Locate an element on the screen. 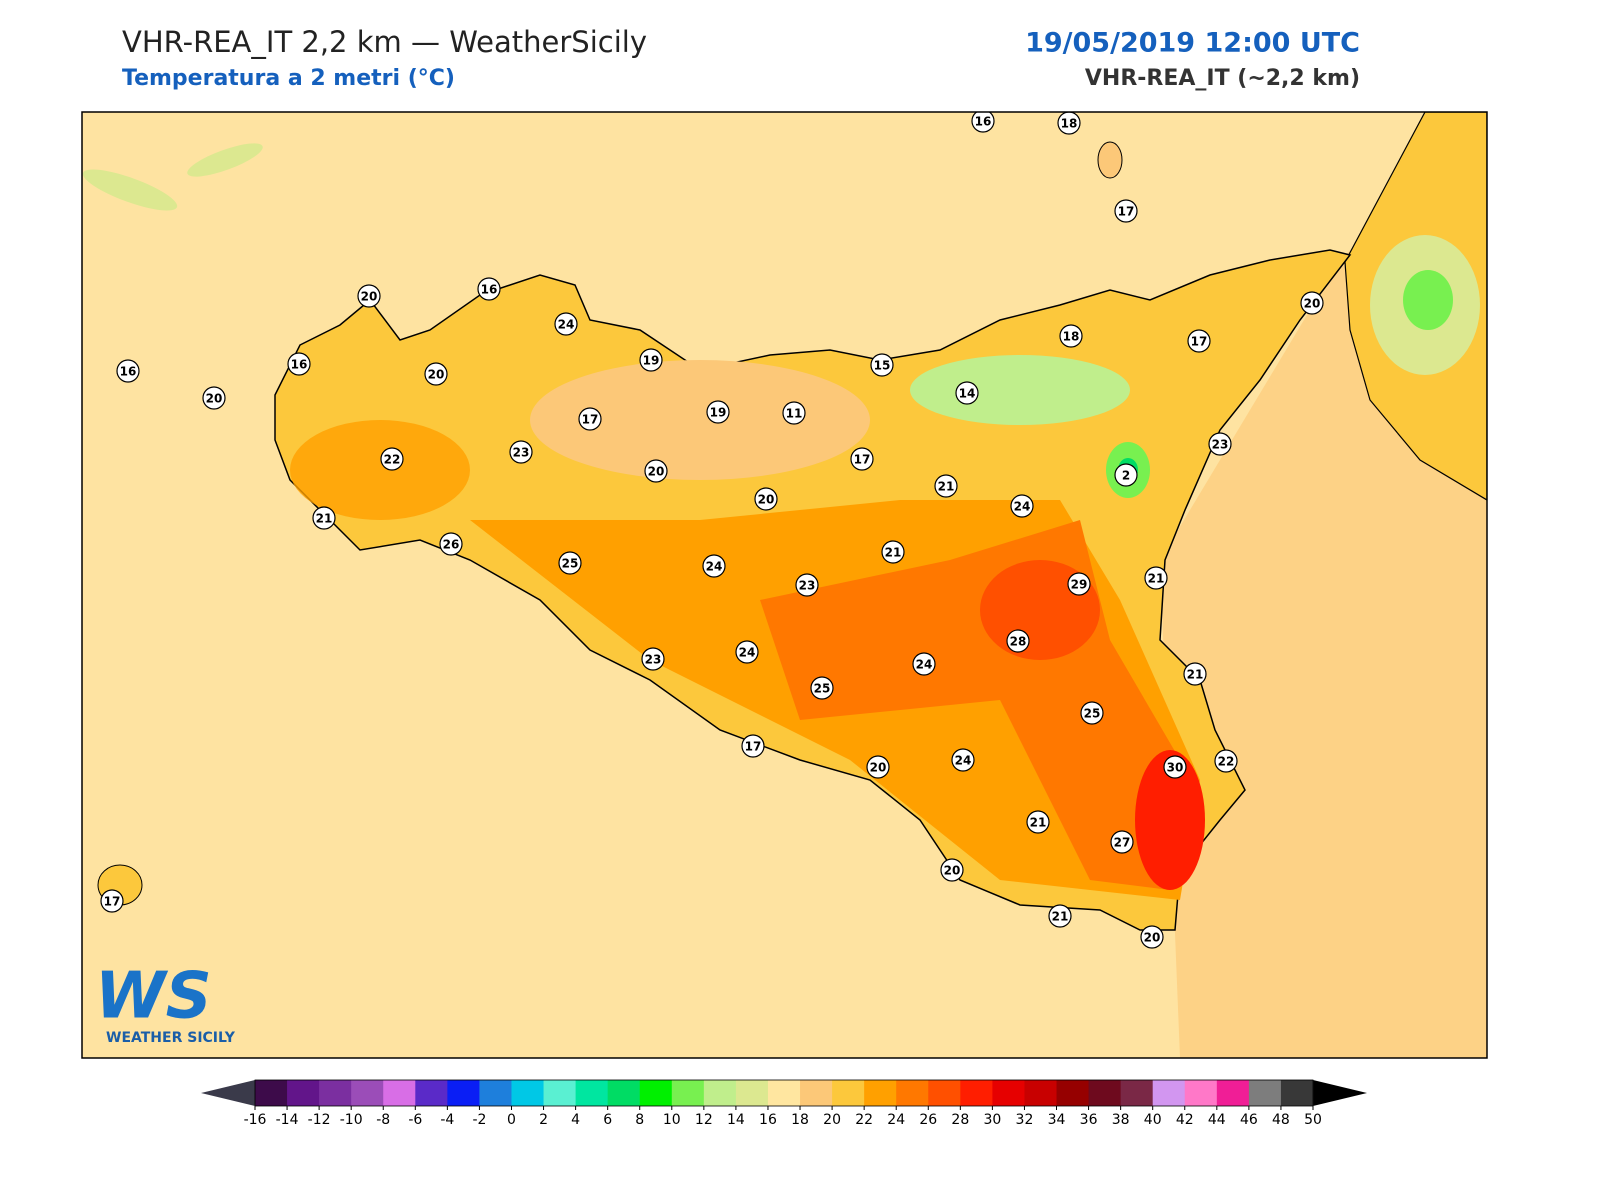 This screenshot has width=1600, height=1204. station-value: 29 is located at coordinates (1079, 585).